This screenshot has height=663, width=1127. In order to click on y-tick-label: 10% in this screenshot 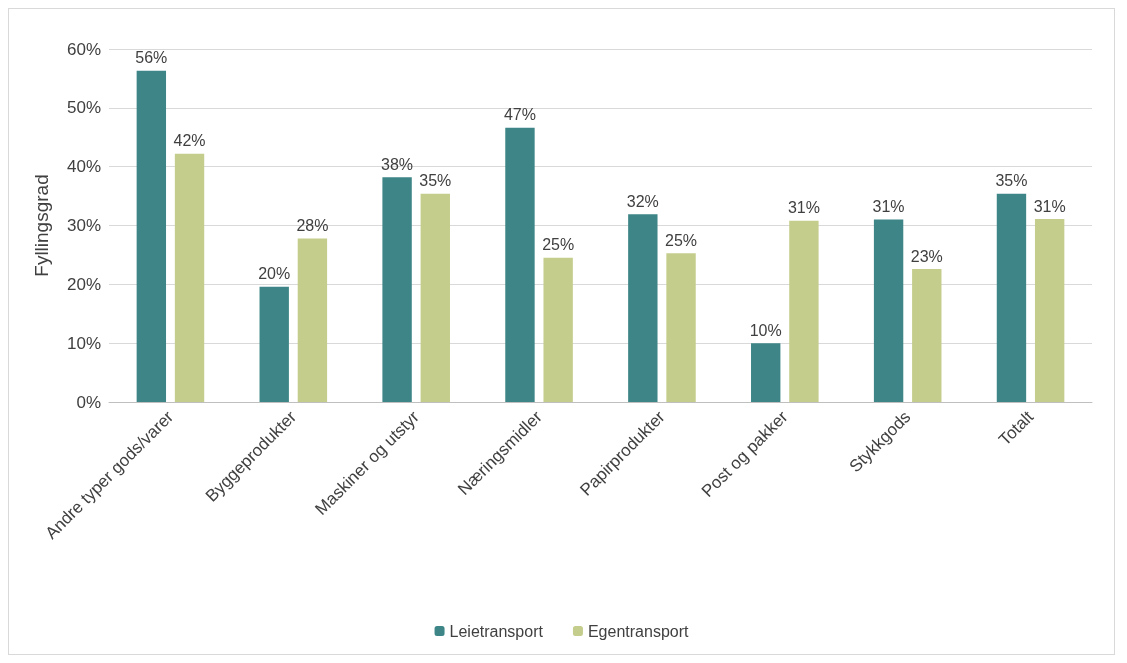, I will do `click(83, 343)`.